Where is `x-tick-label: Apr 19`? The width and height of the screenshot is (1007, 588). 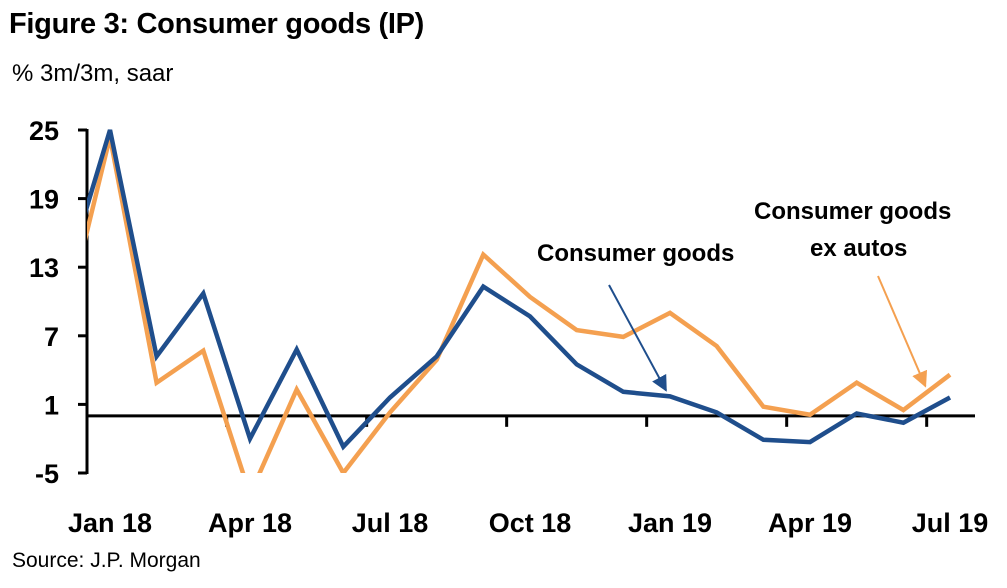 x-tick-label: Apr 19 is located at coordinates (810, 523).